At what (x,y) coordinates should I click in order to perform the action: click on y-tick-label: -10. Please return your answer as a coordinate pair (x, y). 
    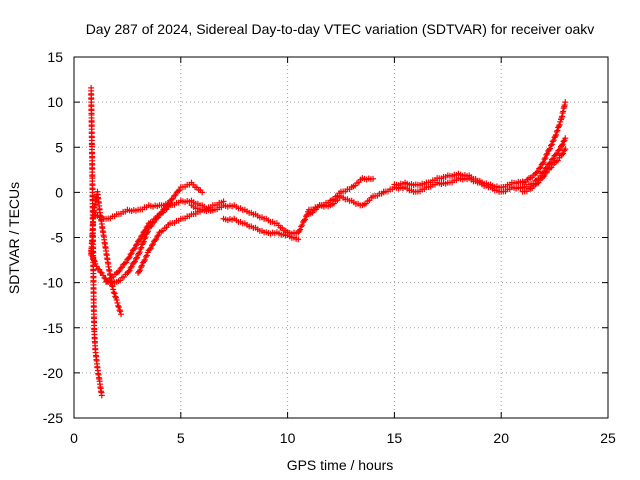
    Looking at the image, I should click on (53, 283).